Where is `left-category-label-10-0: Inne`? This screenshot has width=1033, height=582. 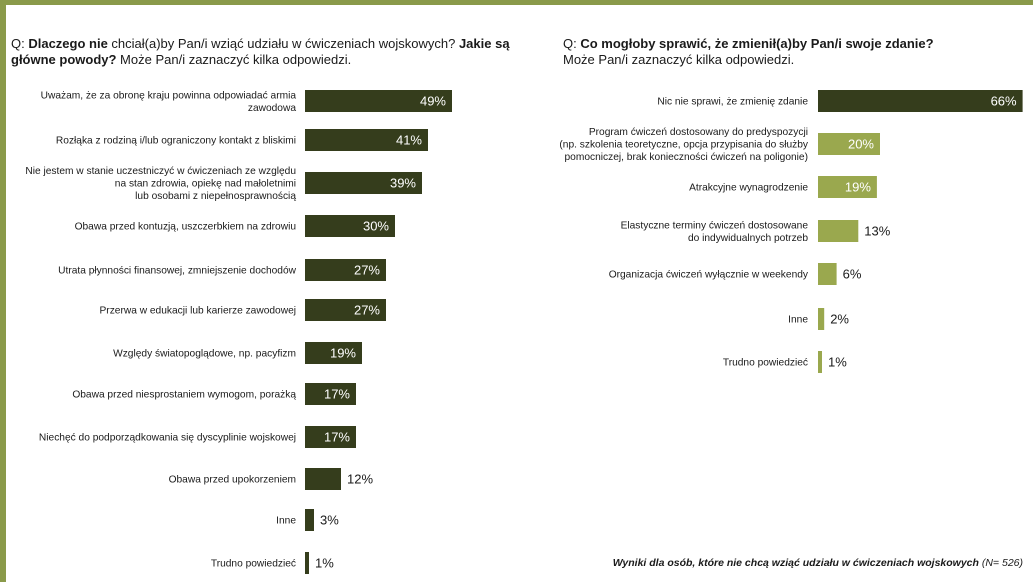
left-category-label-10-0: Inne is located at coordinates (286, 521).